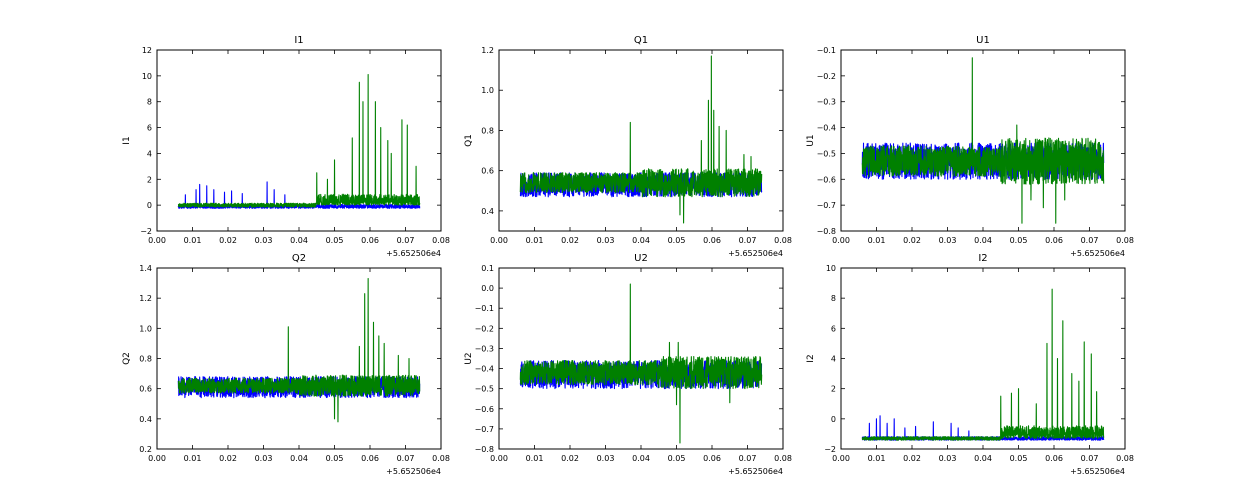 This screenshot has height=500, width=1250. Describe the element at coordinates (487, 130) in the screenshot. I see `y-tick-label: 0.8` at that location.